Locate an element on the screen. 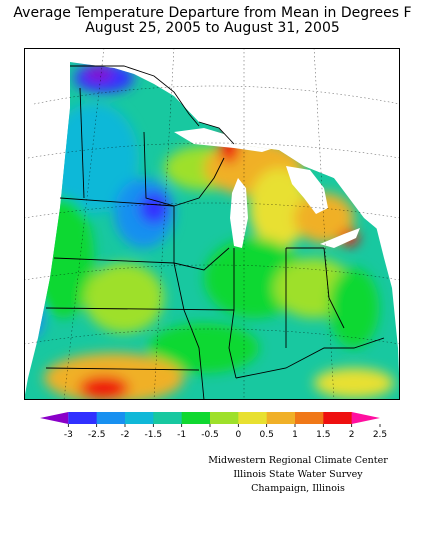  credit-center: Midwestern Regional Climate Center is located at coordinates (298, 460).